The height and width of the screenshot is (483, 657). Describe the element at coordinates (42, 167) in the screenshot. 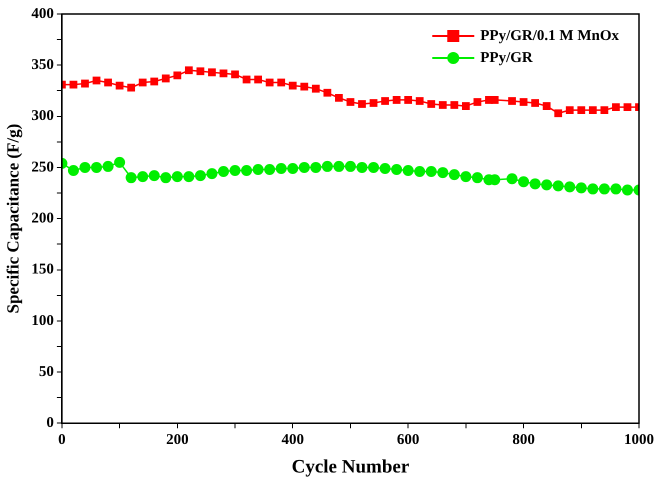

I see `y-tick-label: 250` at that location.